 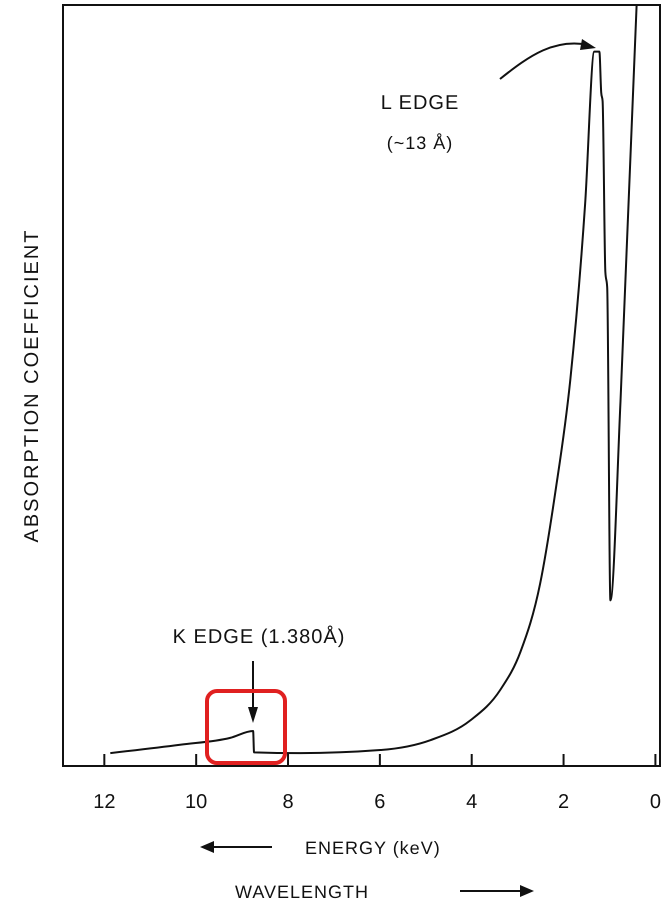 What do you see at coordinates (259, 636) in the screenshot?
I see `annotation: K EDGE (1.380Å)` at bounding box center [259, 636].